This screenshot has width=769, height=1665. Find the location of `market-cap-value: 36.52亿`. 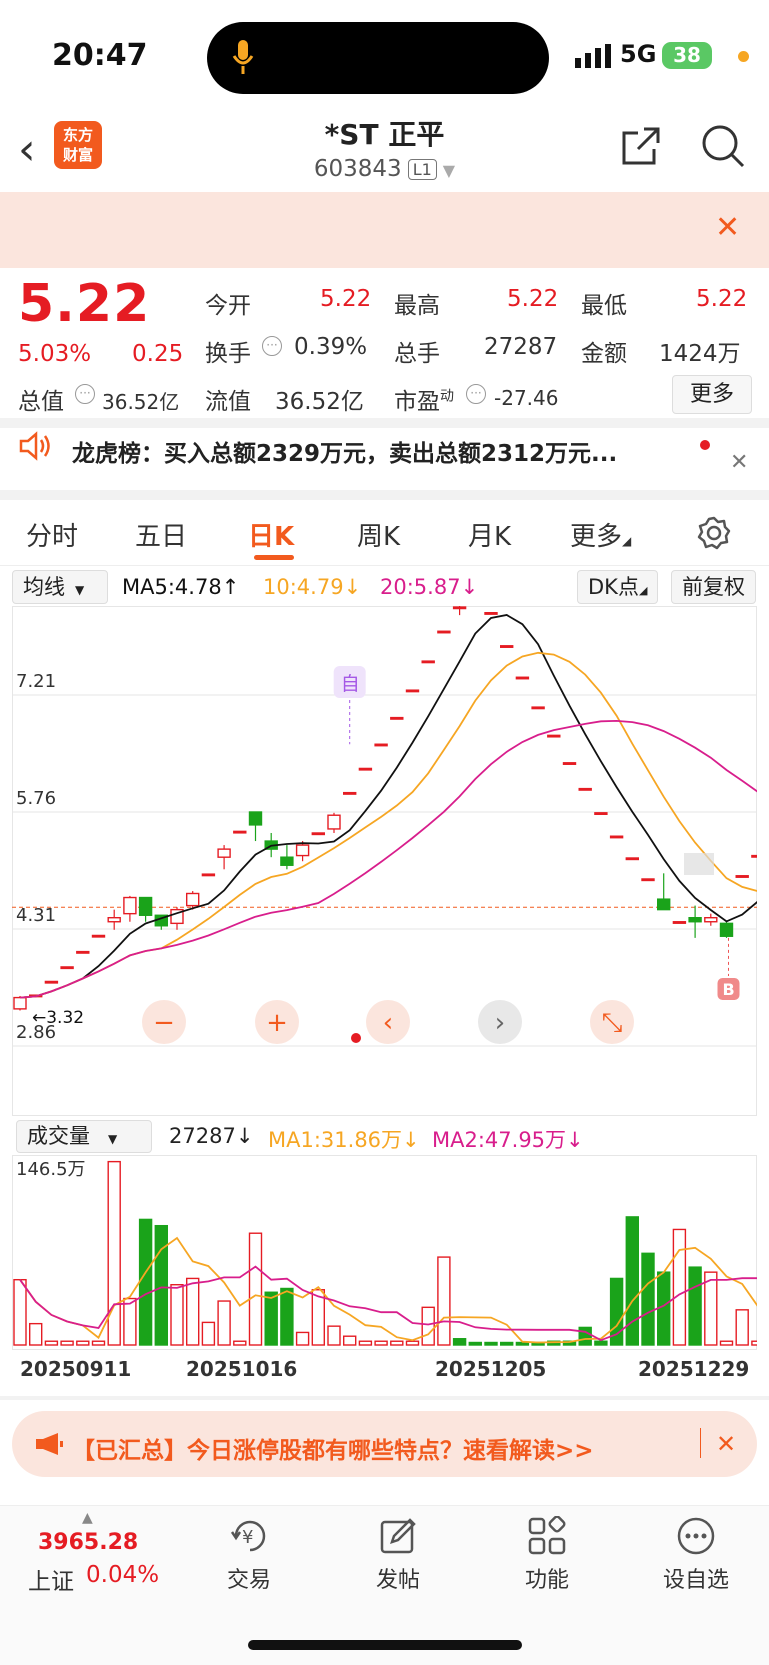

market-cap-value: 36.52亿 is located at coordinates (141, 402).